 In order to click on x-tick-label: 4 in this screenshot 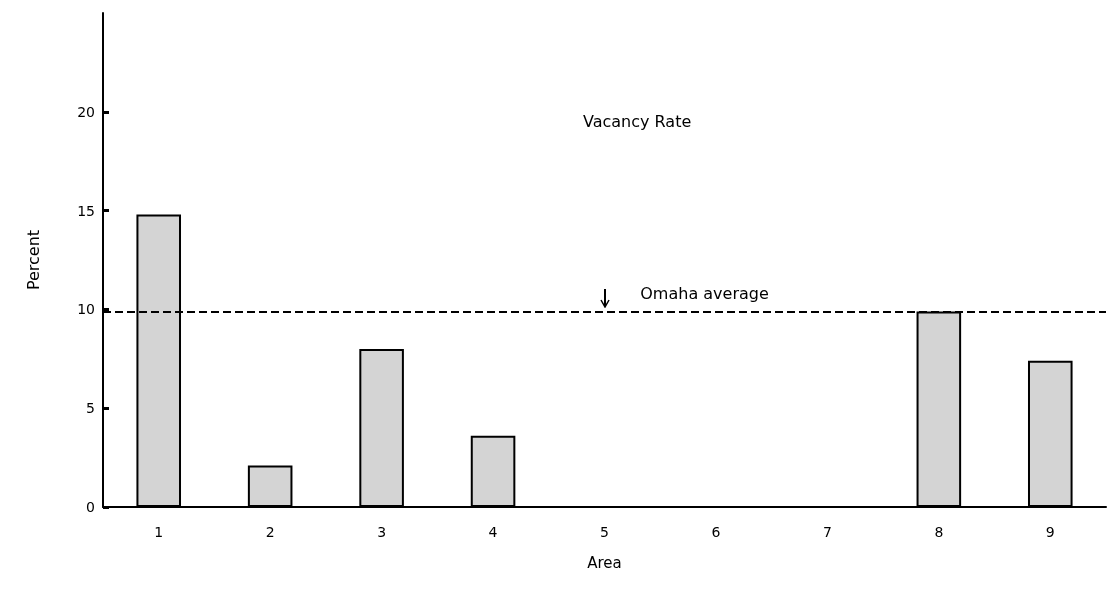, I will do `click(493, 532)`.